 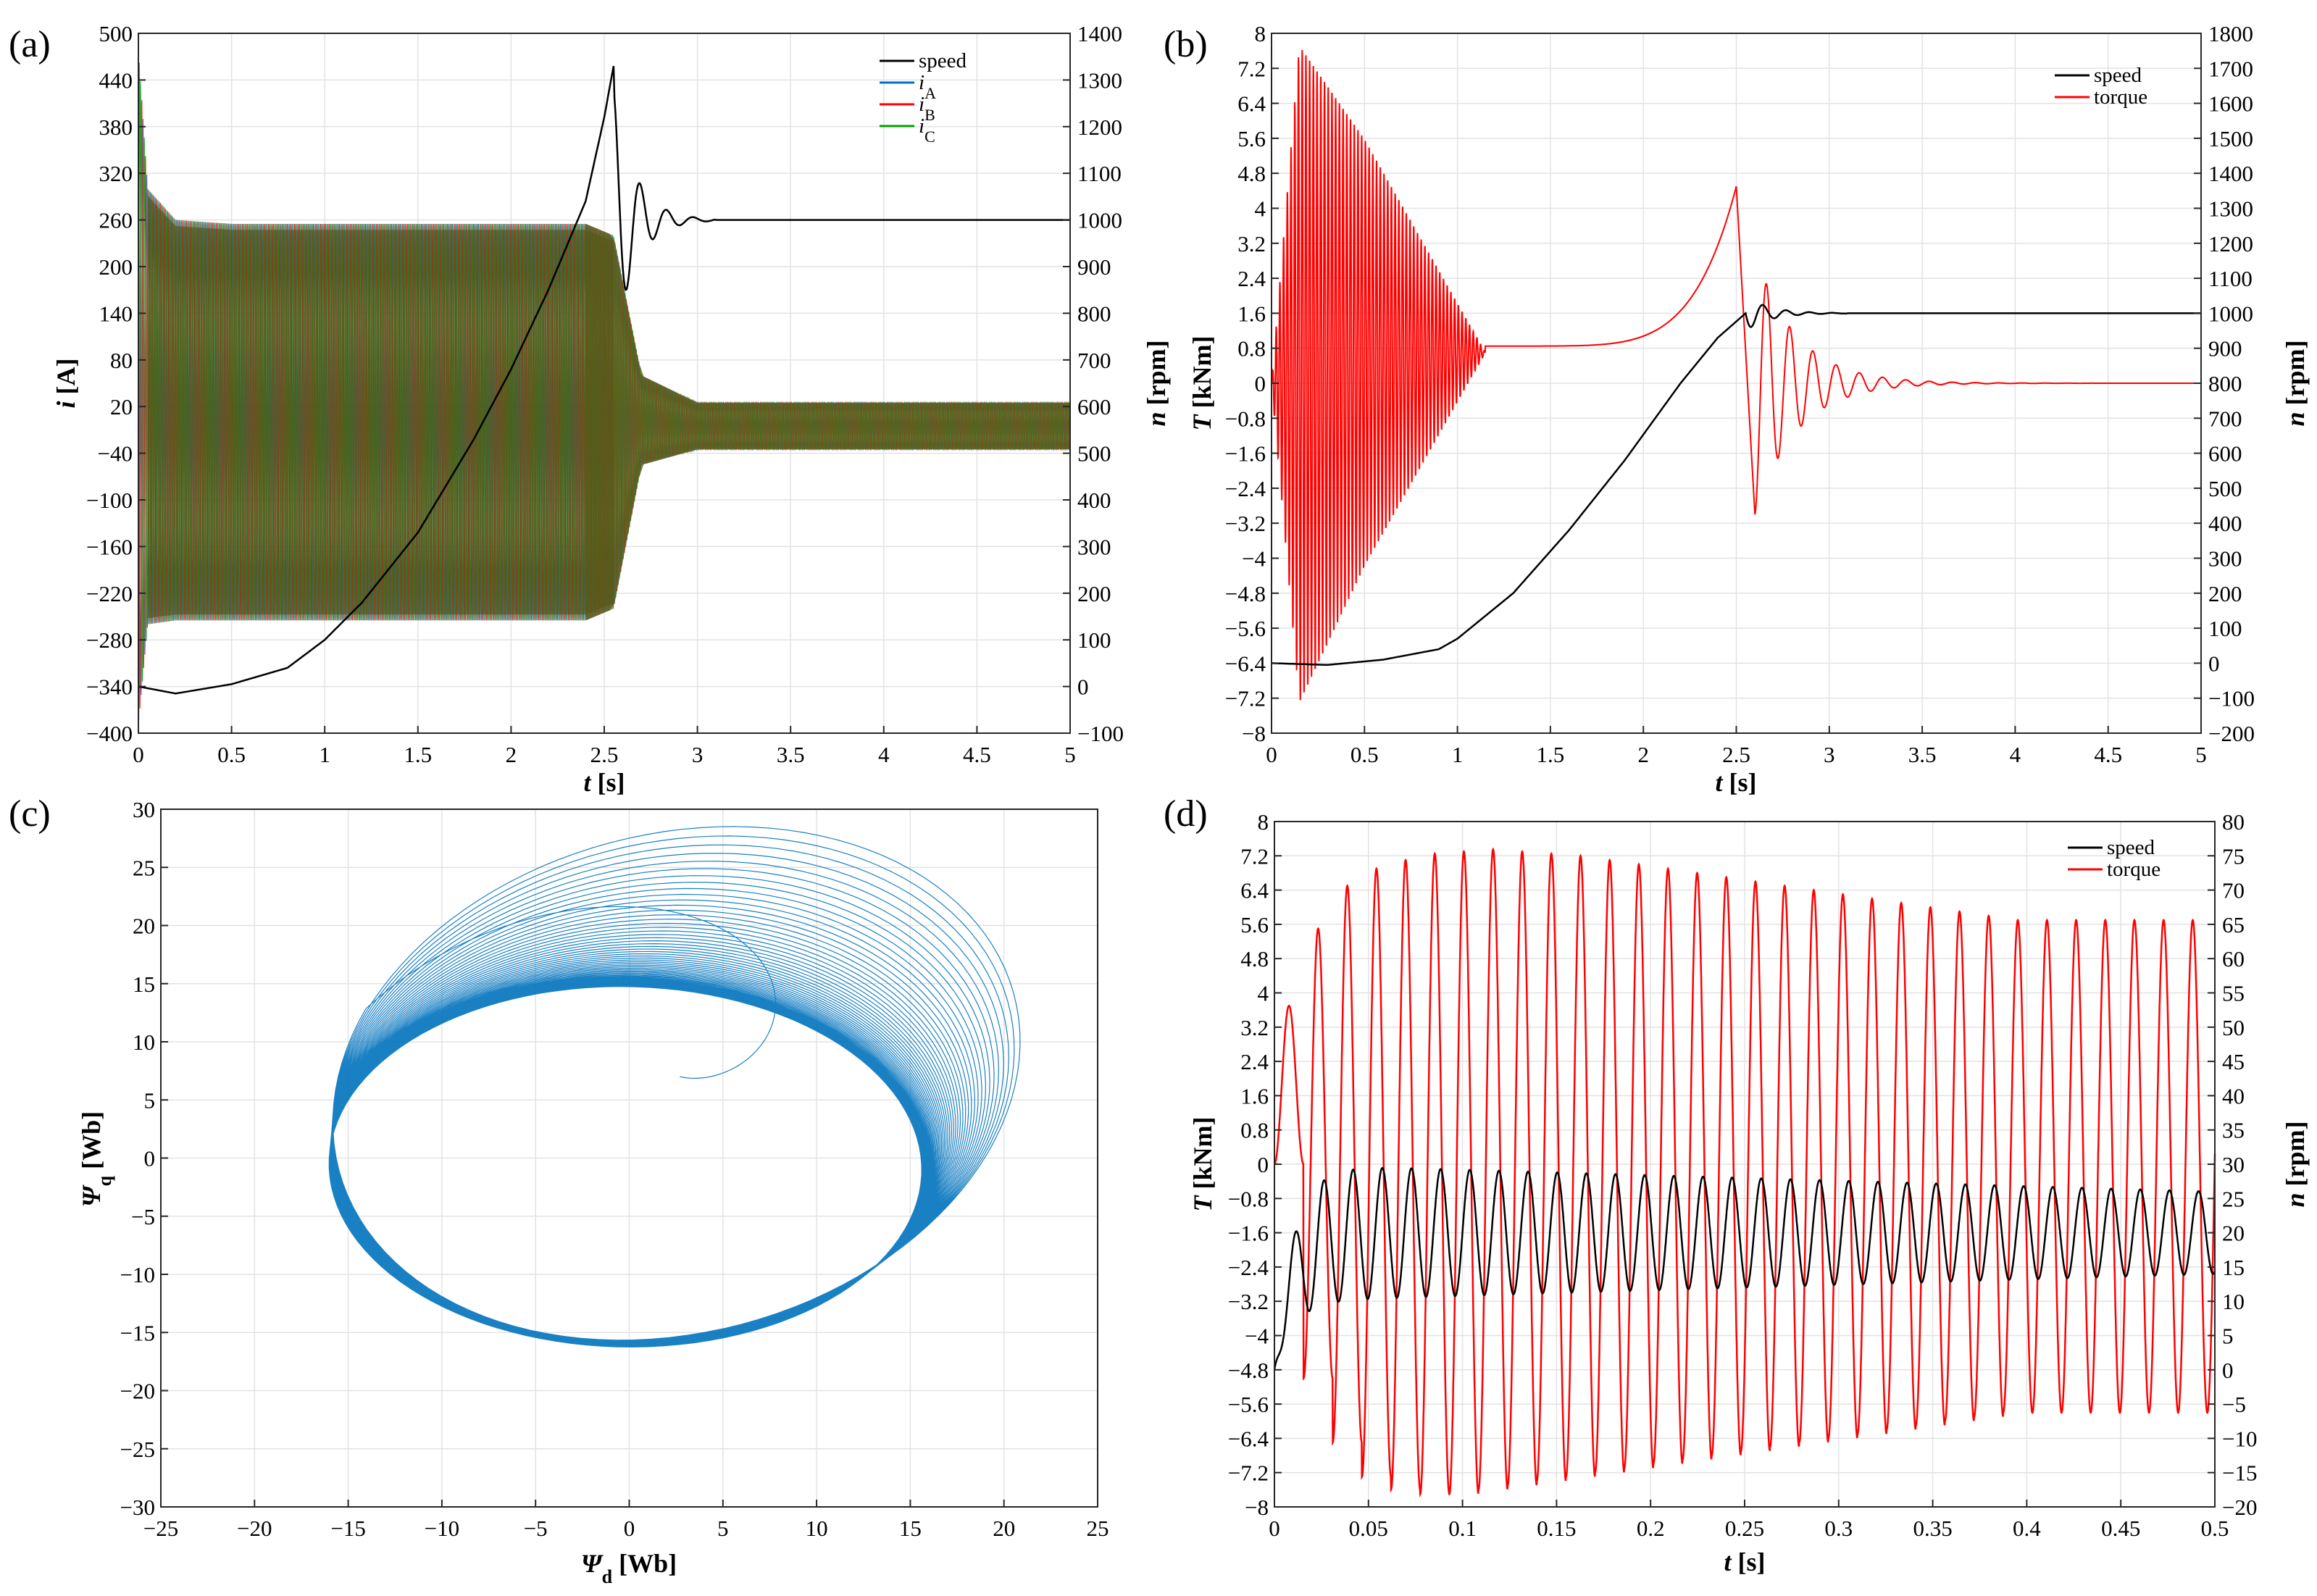 I want to click on y2-tick-label: 1000, so click(x=2230, y=313).